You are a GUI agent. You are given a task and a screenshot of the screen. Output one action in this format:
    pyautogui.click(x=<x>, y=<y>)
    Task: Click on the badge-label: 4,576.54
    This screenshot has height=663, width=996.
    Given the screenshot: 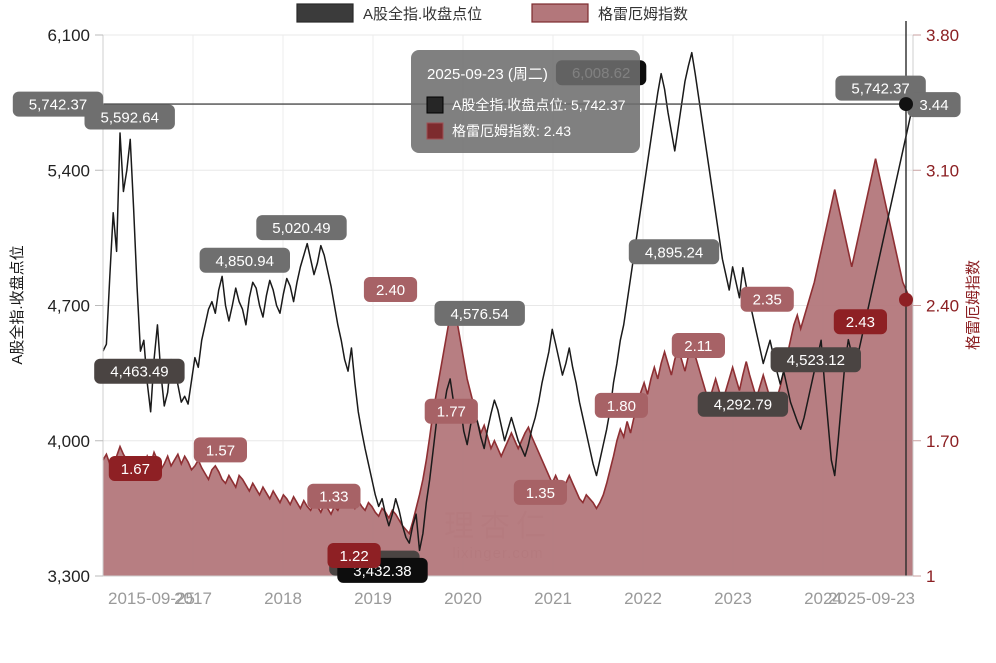 What is the action you would take?
    pyautogui.click(x=479, y=314)
    